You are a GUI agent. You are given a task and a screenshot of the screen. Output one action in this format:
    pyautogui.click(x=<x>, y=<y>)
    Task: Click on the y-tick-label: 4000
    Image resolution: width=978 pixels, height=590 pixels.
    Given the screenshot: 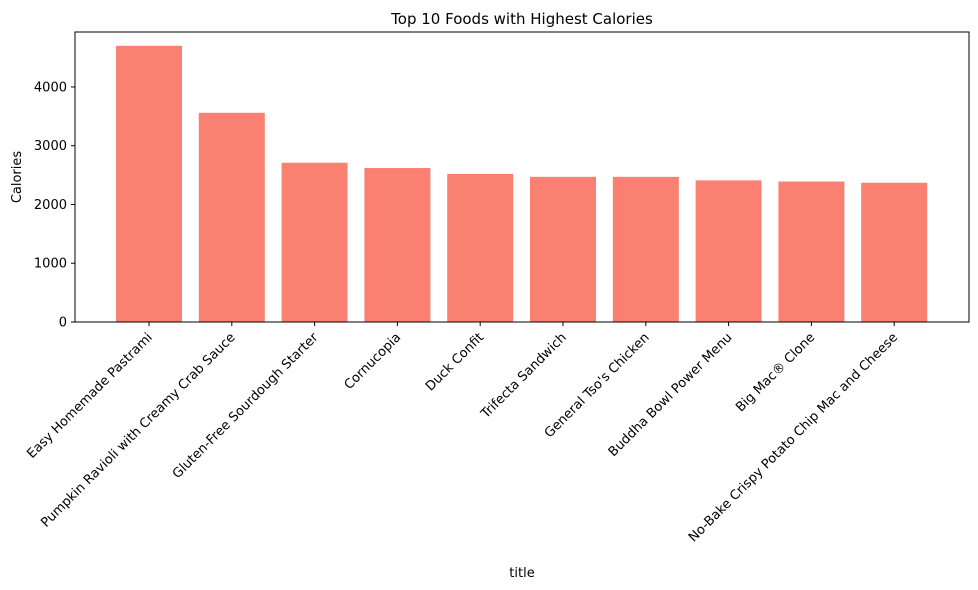 What is the action you would take?
    pyautogui.click(x=50, y=87)
    